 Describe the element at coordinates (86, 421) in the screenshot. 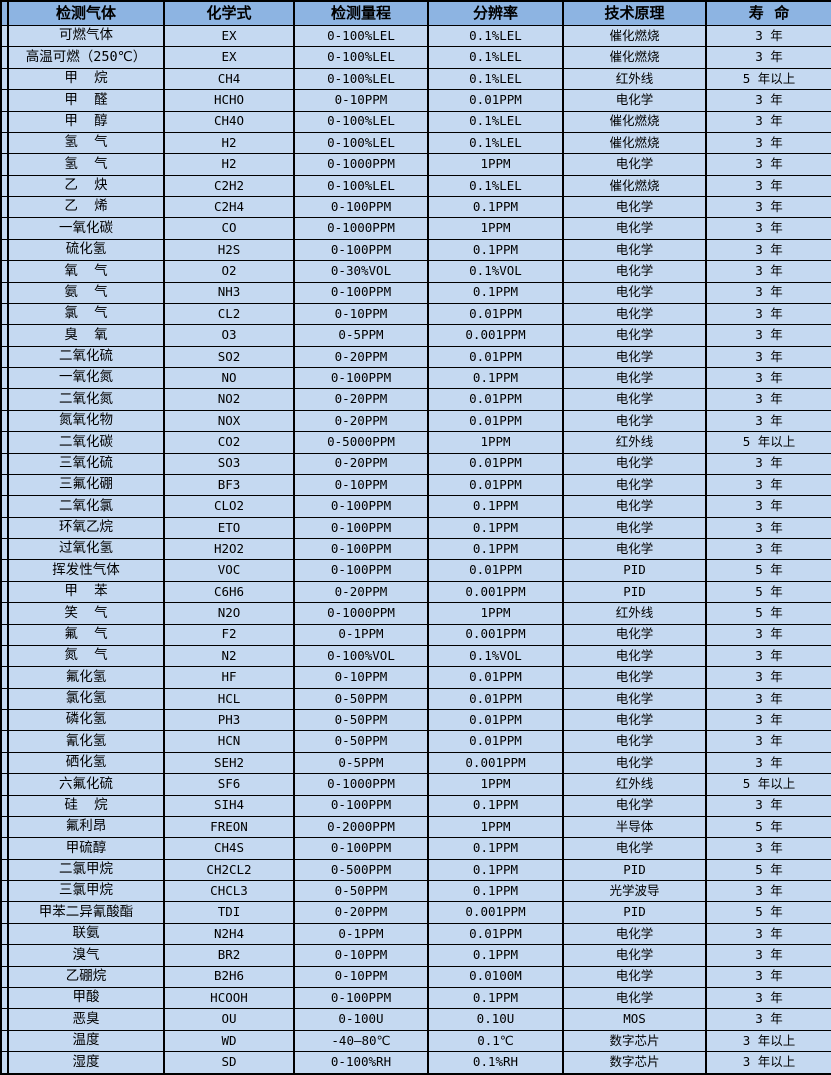

I see `gas-name-cell: 氮氧化物` at that location.